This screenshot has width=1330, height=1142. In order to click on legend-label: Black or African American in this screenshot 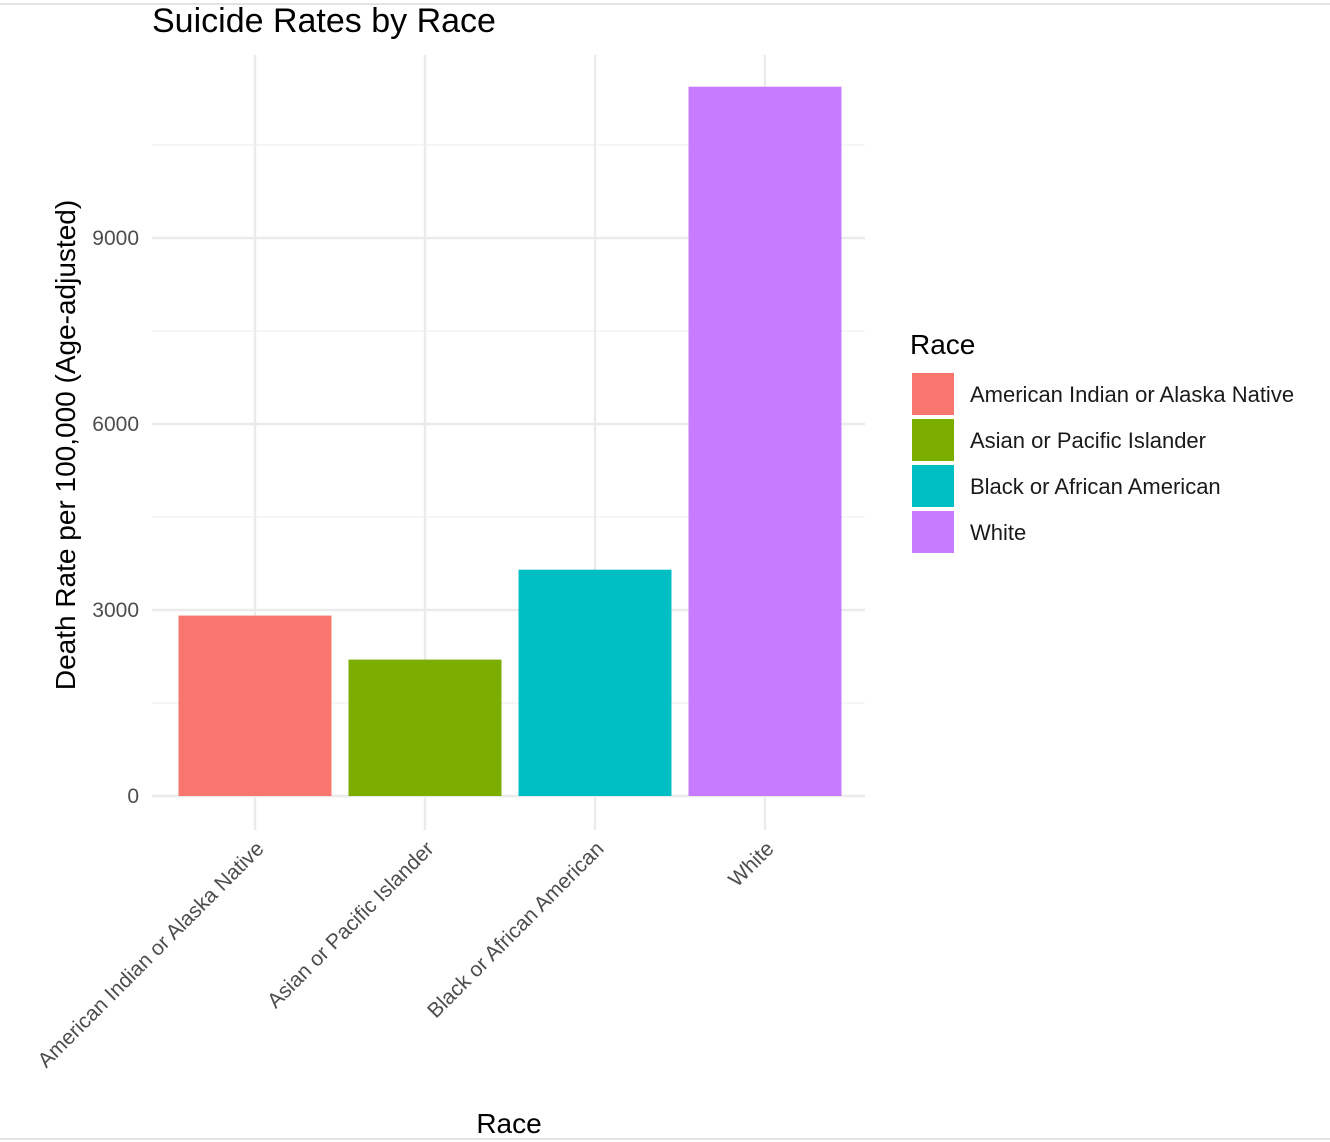, I will do `click(1095, 486)`.